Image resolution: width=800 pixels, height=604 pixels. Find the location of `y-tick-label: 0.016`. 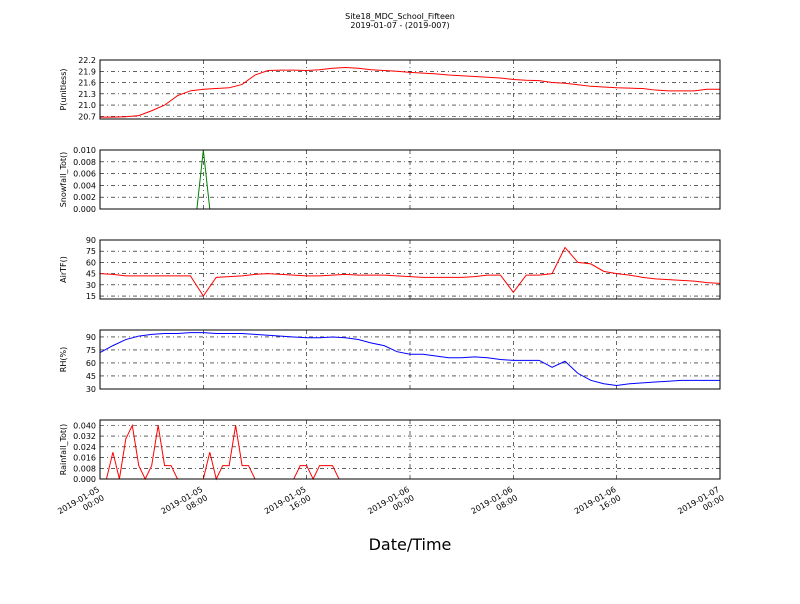

y-tick-label: 0.016 is located at coordinates (84, 458).